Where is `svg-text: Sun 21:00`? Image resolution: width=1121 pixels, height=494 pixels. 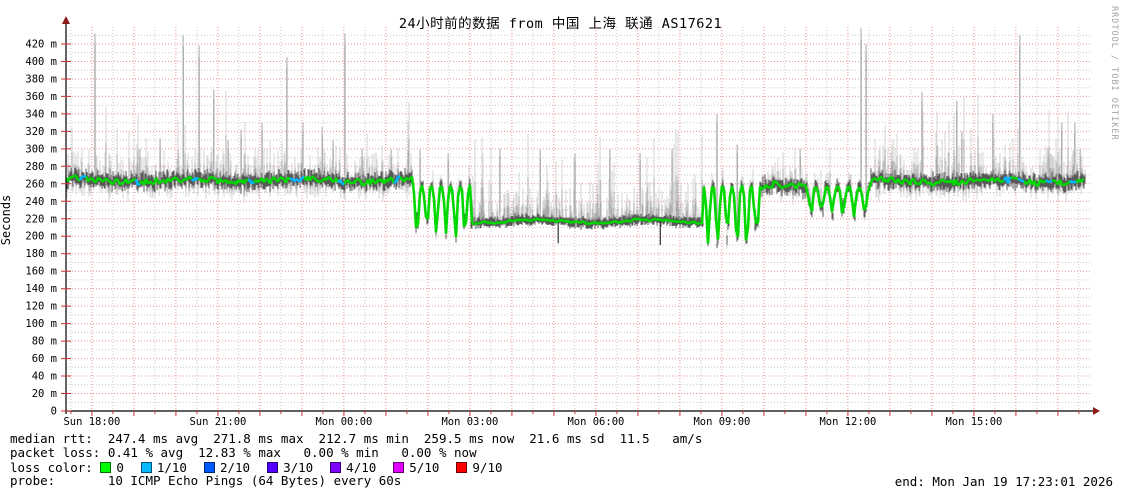
svg-text: Sun 21:00 is located at coordinates (217, 422).